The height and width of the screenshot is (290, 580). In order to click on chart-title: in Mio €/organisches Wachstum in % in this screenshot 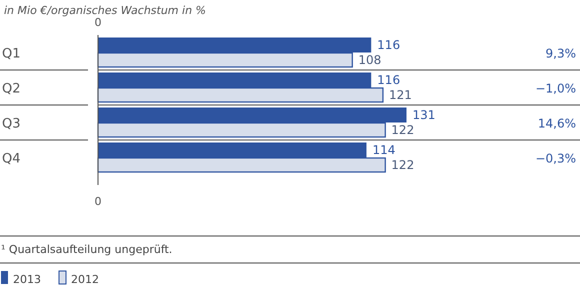, I will do `click(105, 10)`.